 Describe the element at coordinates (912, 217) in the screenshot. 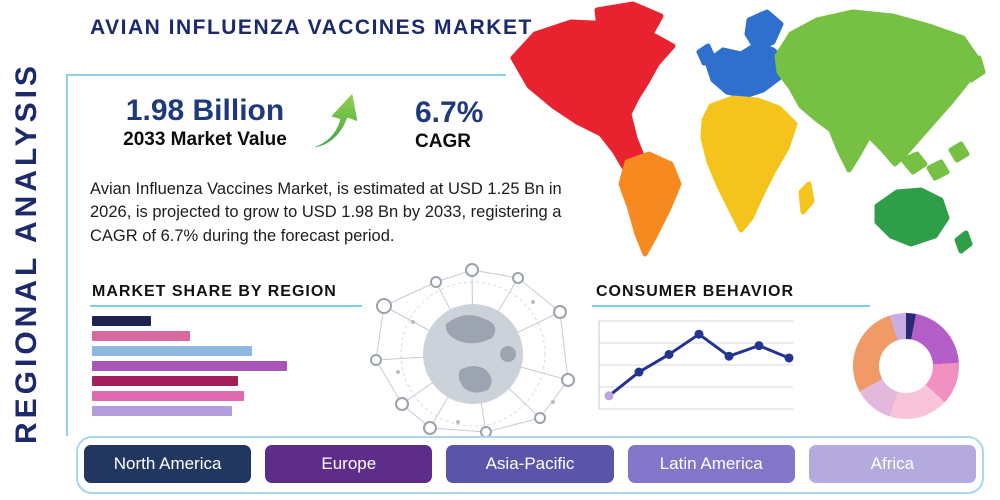

I see `map-australia` at that location.